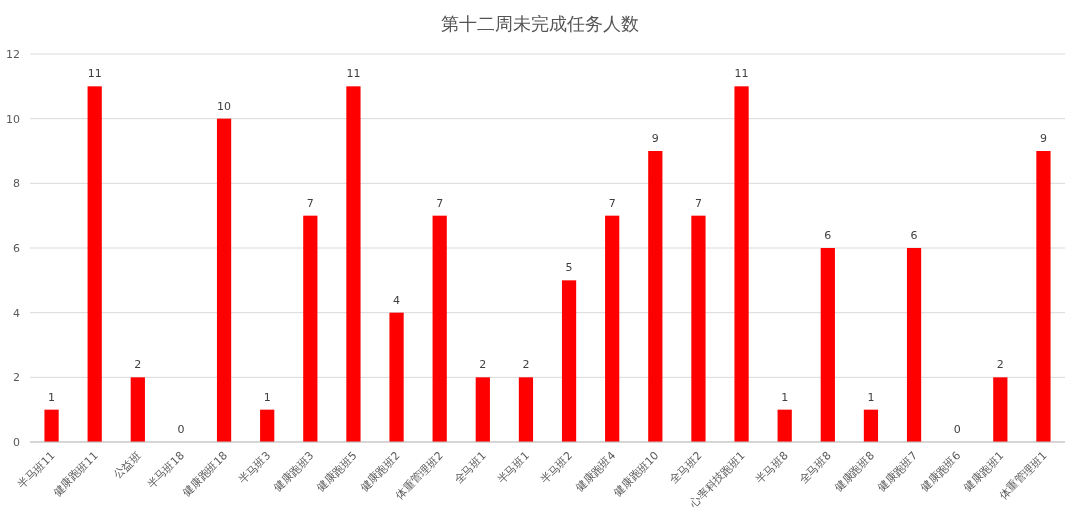 The width and height of the screenshot is (1080, 522). What do you see at coordinates (16, 442) in the screenshot?
I see `y-tick-label: 0` at bounding box center [16, 442].